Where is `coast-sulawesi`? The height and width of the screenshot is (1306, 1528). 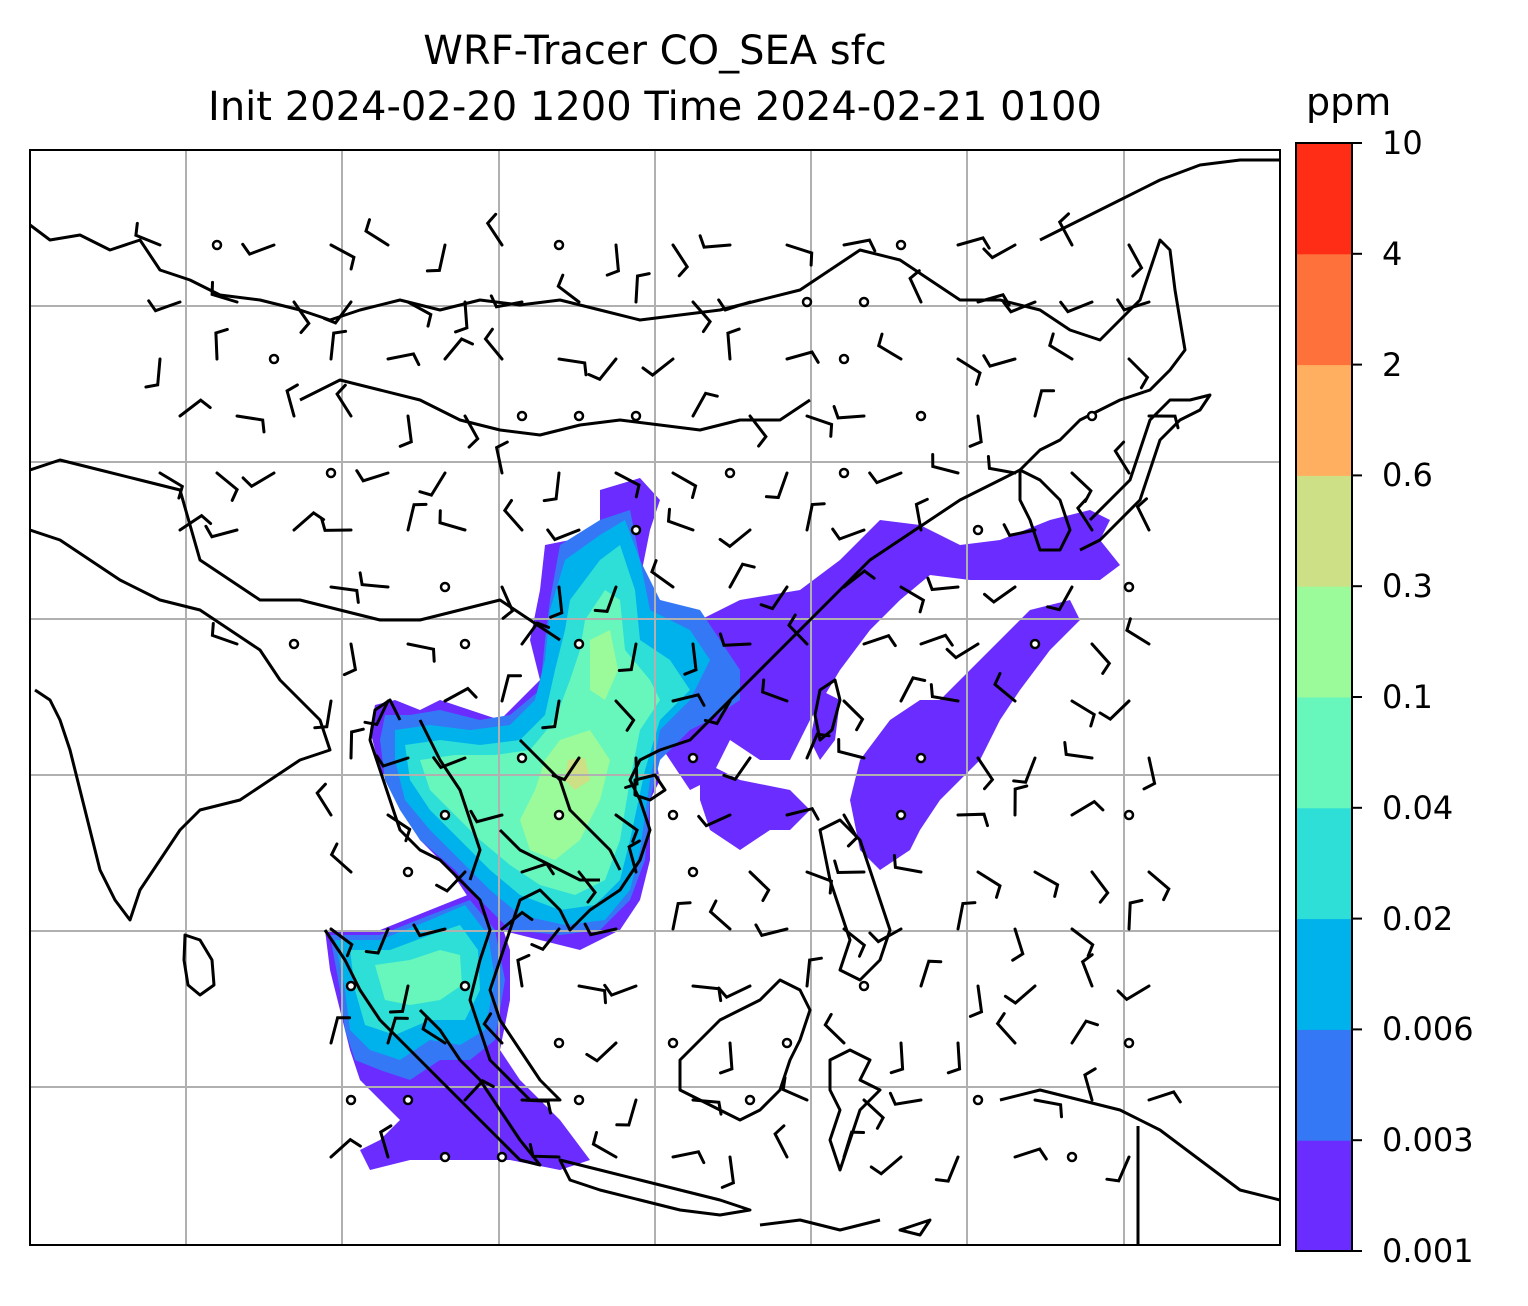 coast-sulawesi is located at coordinates (855, 1110).